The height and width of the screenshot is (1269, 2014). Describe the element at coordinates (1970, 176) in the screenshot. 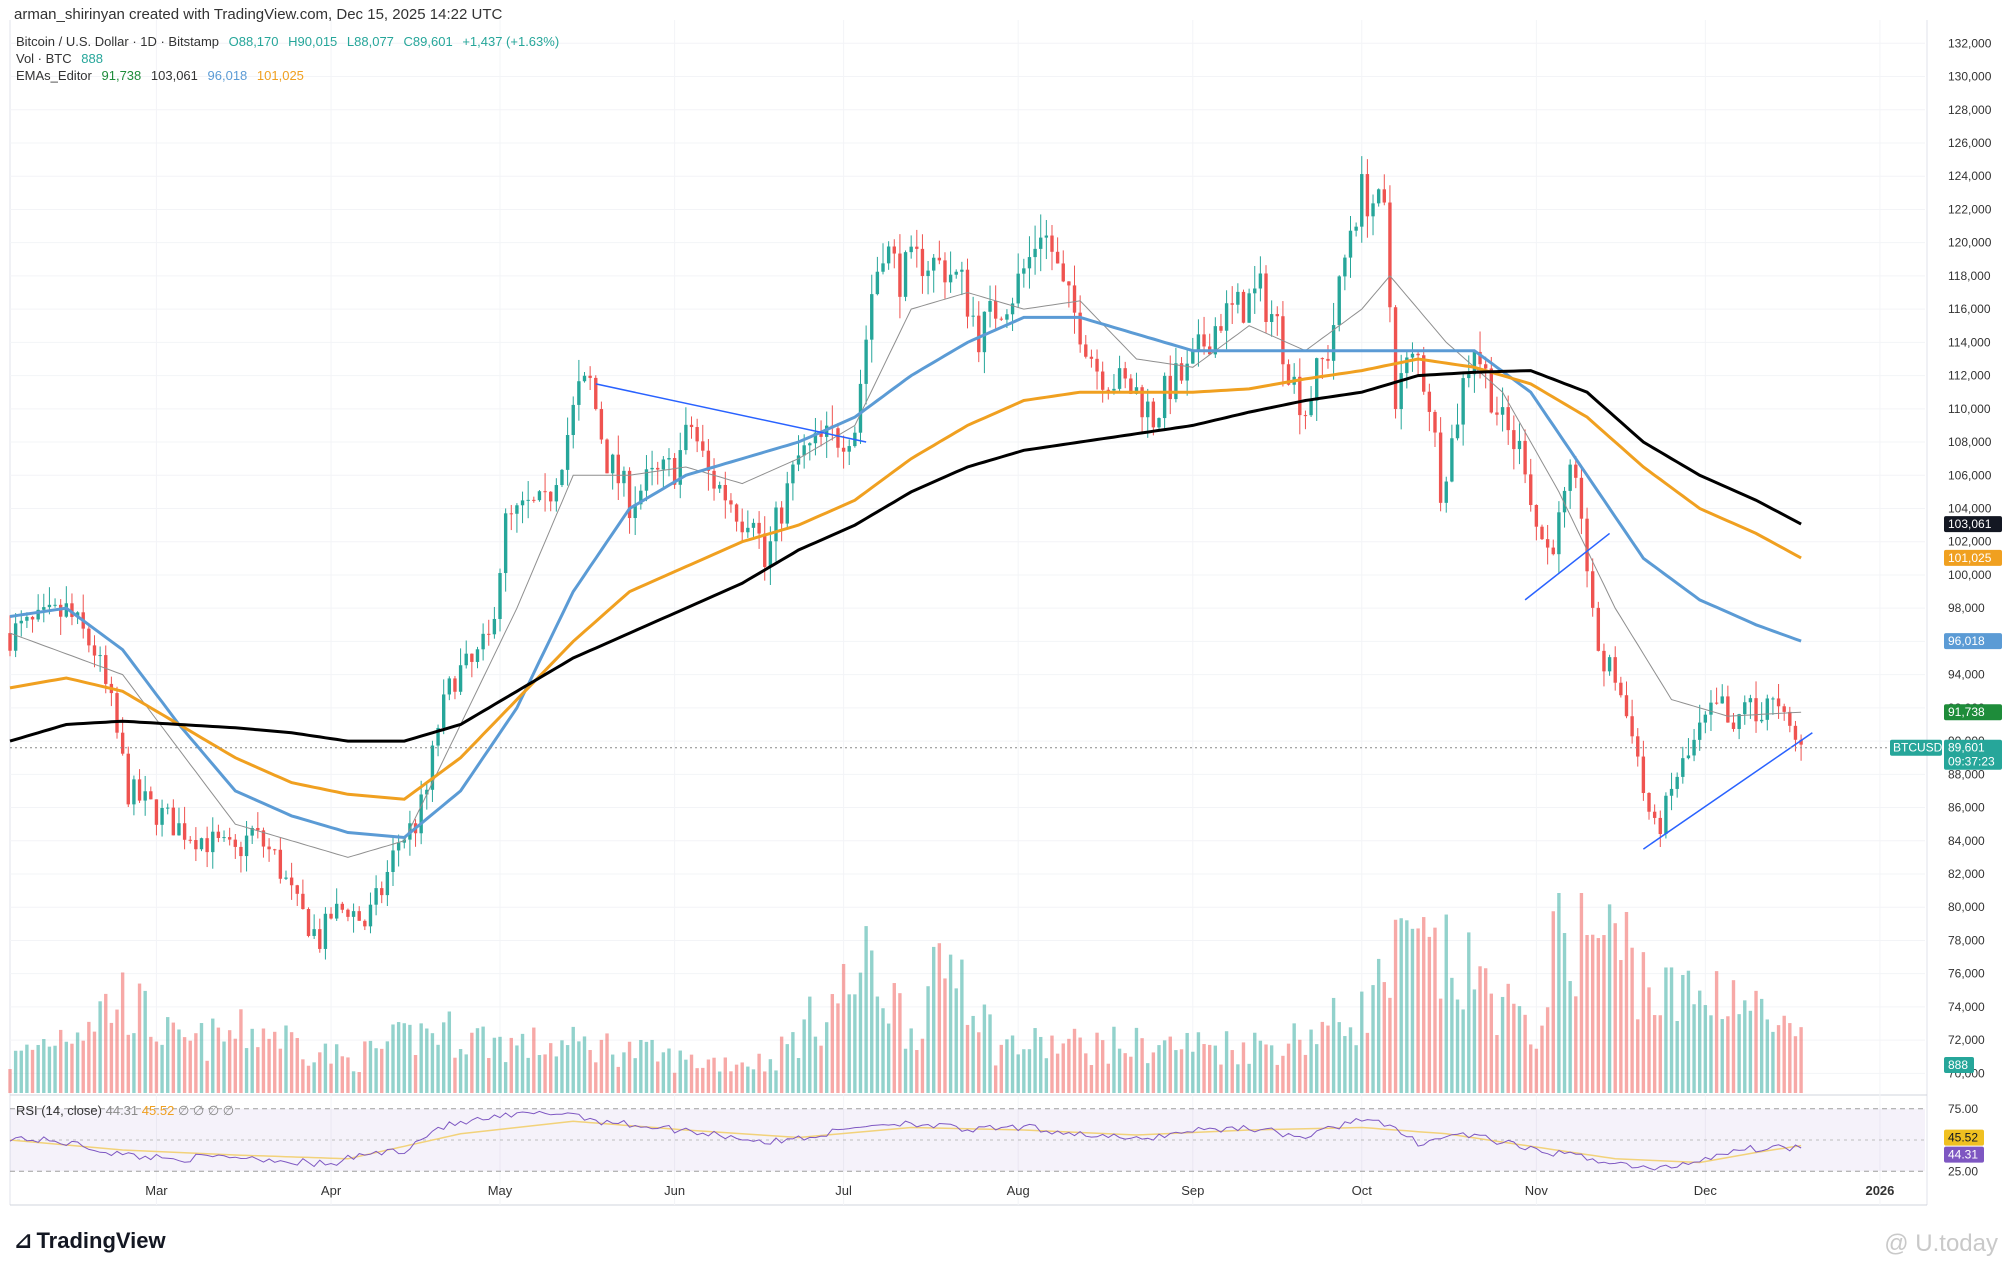

I see `price-tick-label: 124,000` at that location.